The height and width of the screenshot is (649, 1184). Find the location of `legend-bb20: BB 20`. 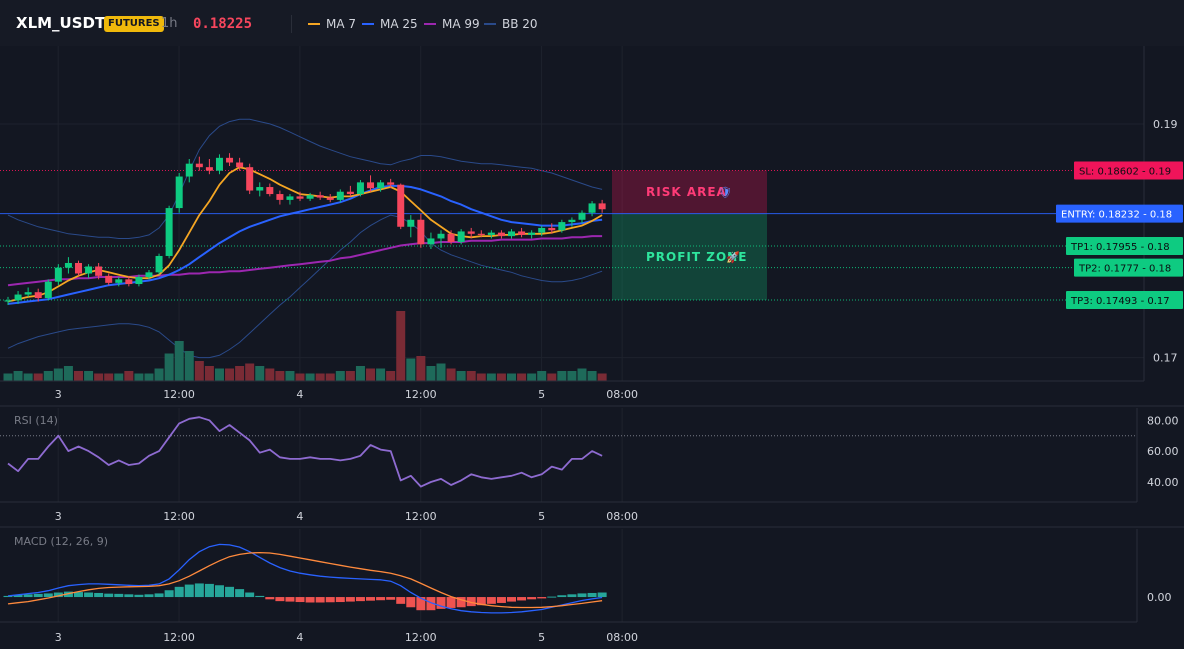

legend-bb20: BB 20 is located at coordinates (511, 24).